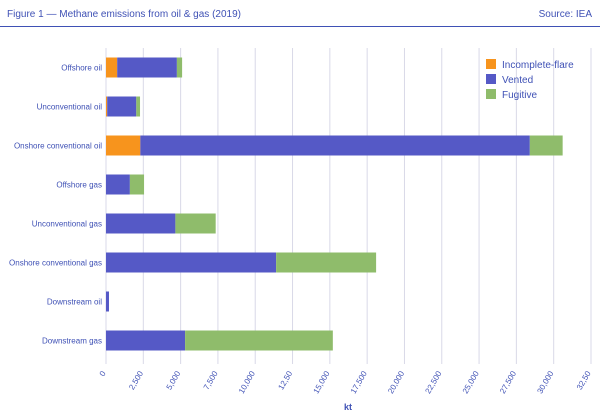 Image resolution: width=600 pixels, height=416 pixels. What do you see at coordinates (247, 382) in the screenshot?
I see `x-tick-label: 10,000` at bounding box center [247, 382].